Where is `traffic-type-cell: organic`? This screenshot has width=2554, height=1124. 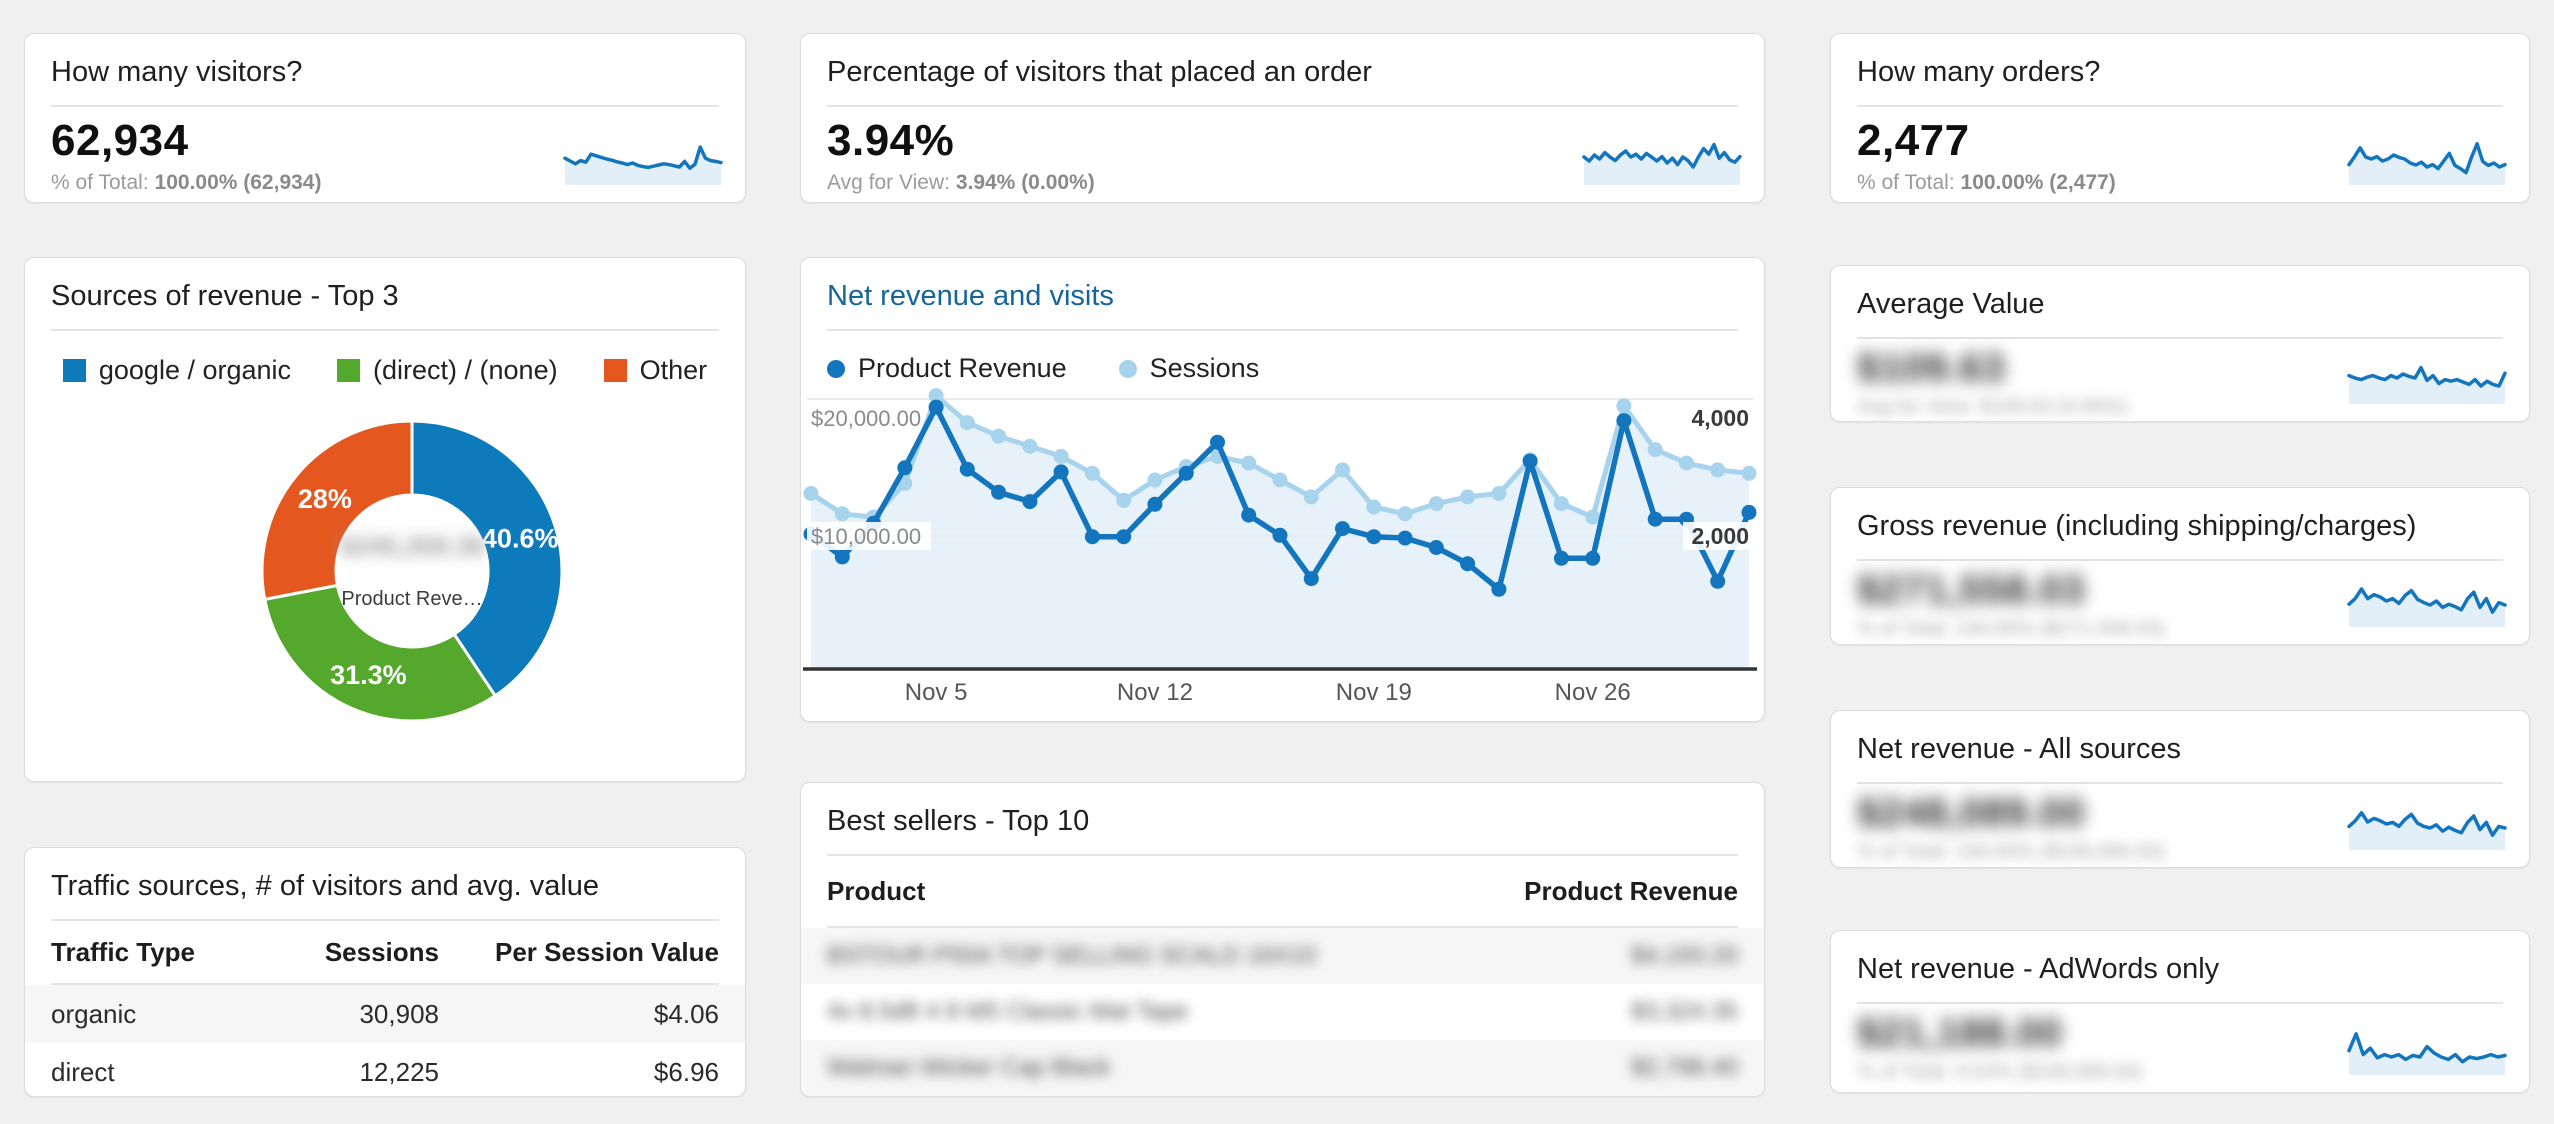
traffic-type-cell: organic is located at coordinates (94, 1013).